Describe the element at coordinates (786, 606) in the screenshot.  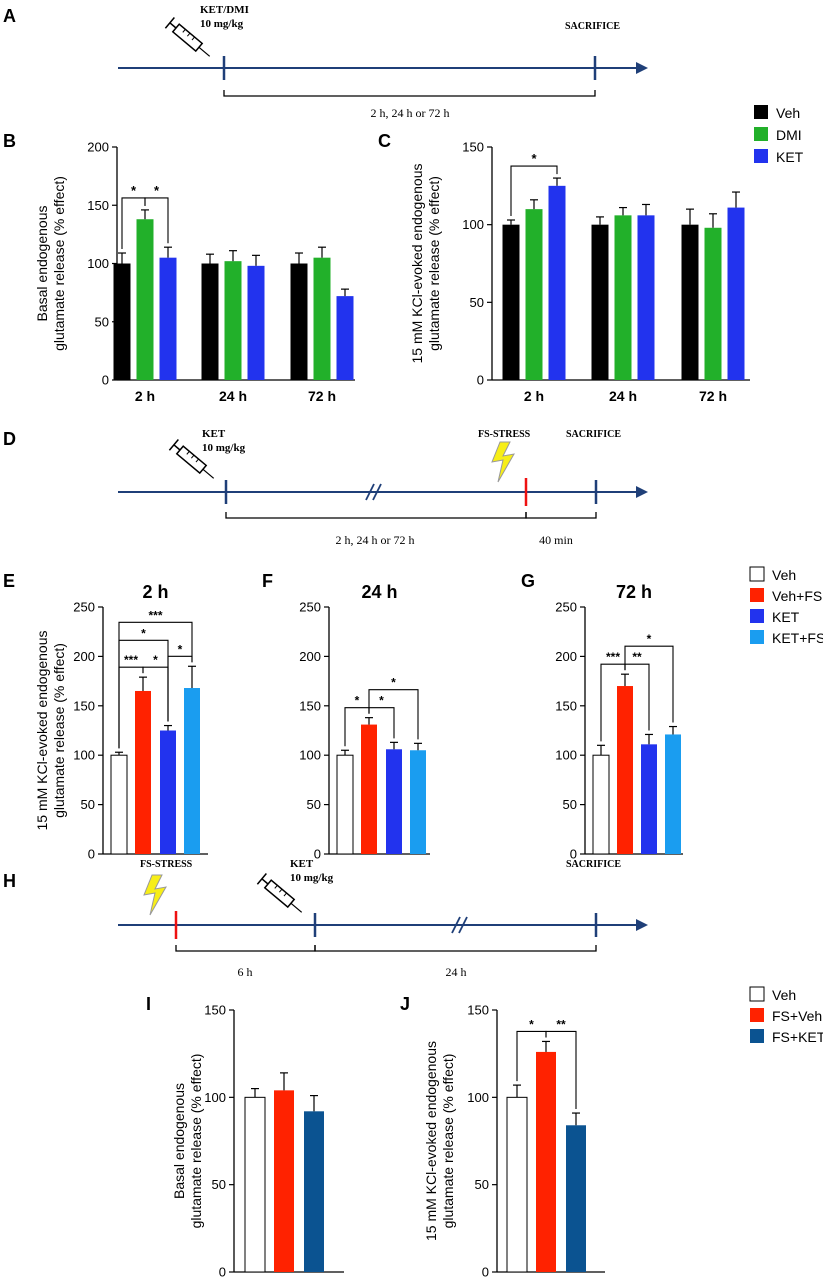
I see `legend-efg: Veh Veh+FS KET KET+FS` at that location.